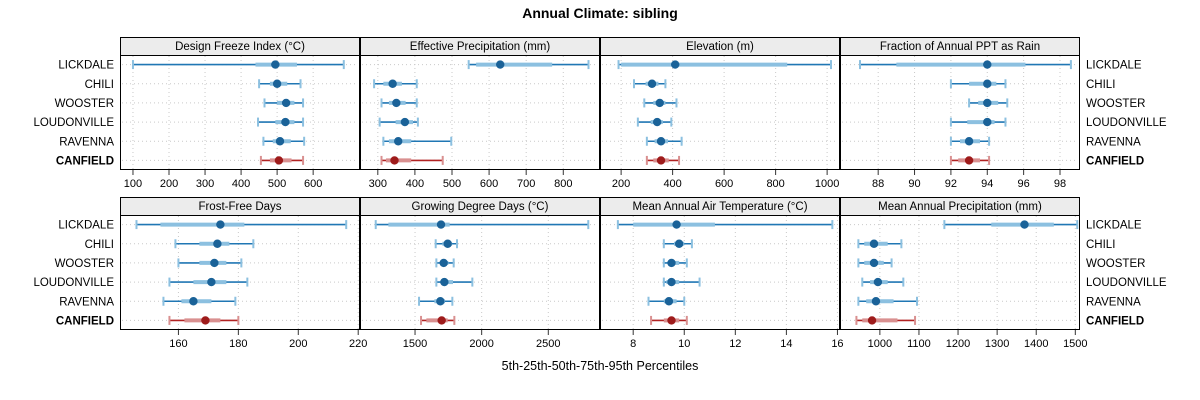 Image resolution: width=1200 pixels, height=400 pixels. What do you see at coordinates (919, 344) in the screenshot?
I see `axis-tick-label: 1100` at bounding box center [919, 344].